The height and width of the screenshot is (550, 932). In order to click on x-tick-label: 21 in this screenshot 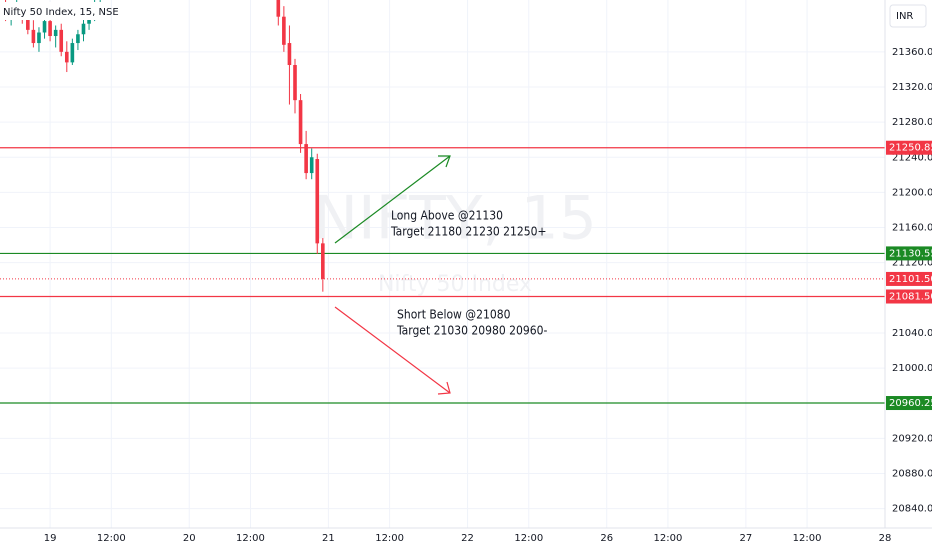, I will do `click(328, 538)`.